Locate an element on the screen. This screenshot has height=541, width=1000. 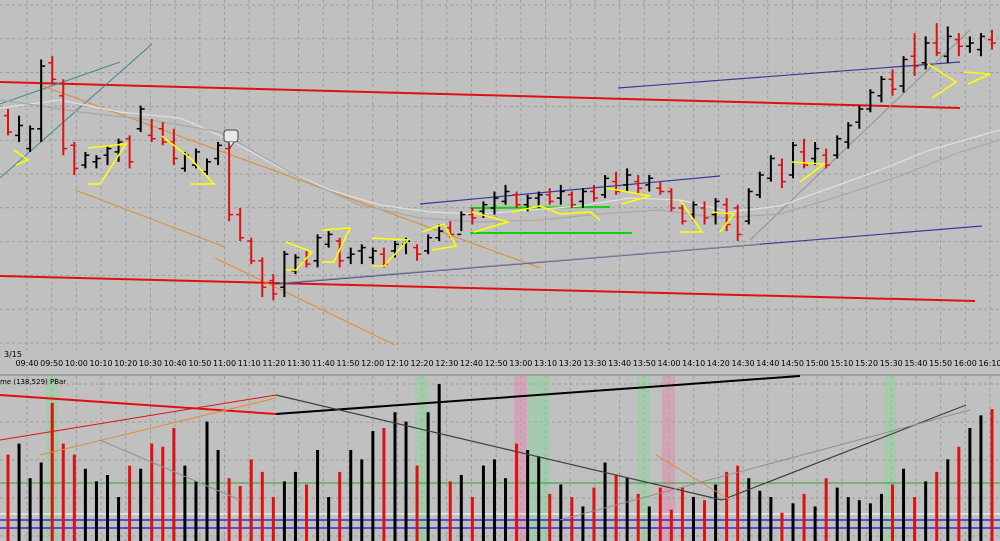
x-tick-label: 11:00 is located at coordinates (224, 363).